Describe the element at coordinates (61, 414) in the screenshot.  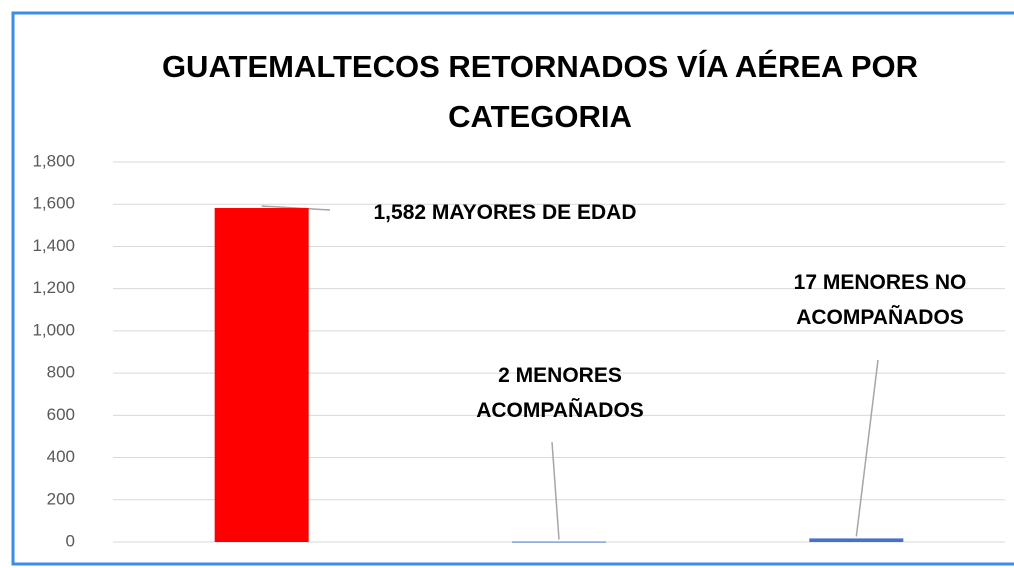
I see `y-tick-label: 600` at that location.